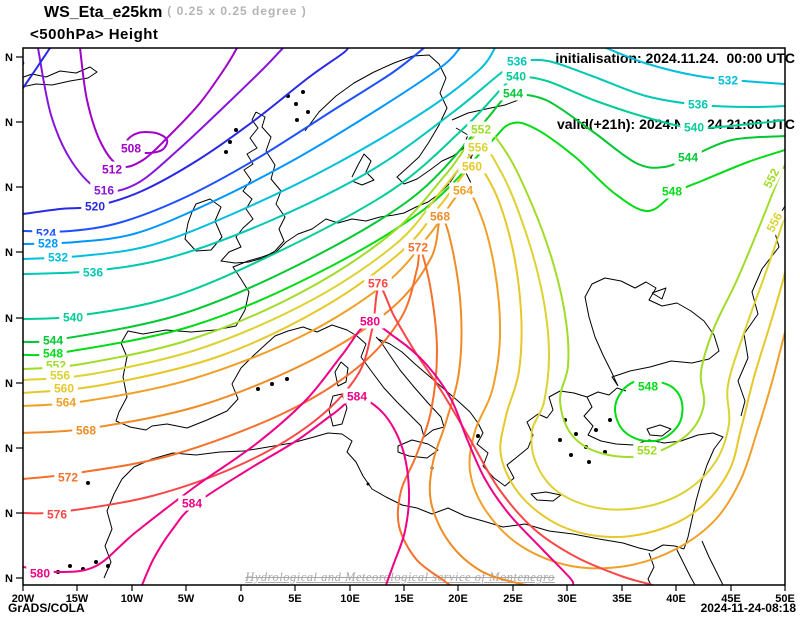 The image size is (800, 618). Describe the element at coordinates (23, 599) in the screenshot. I see `x-tick-label: 20W` at that location.